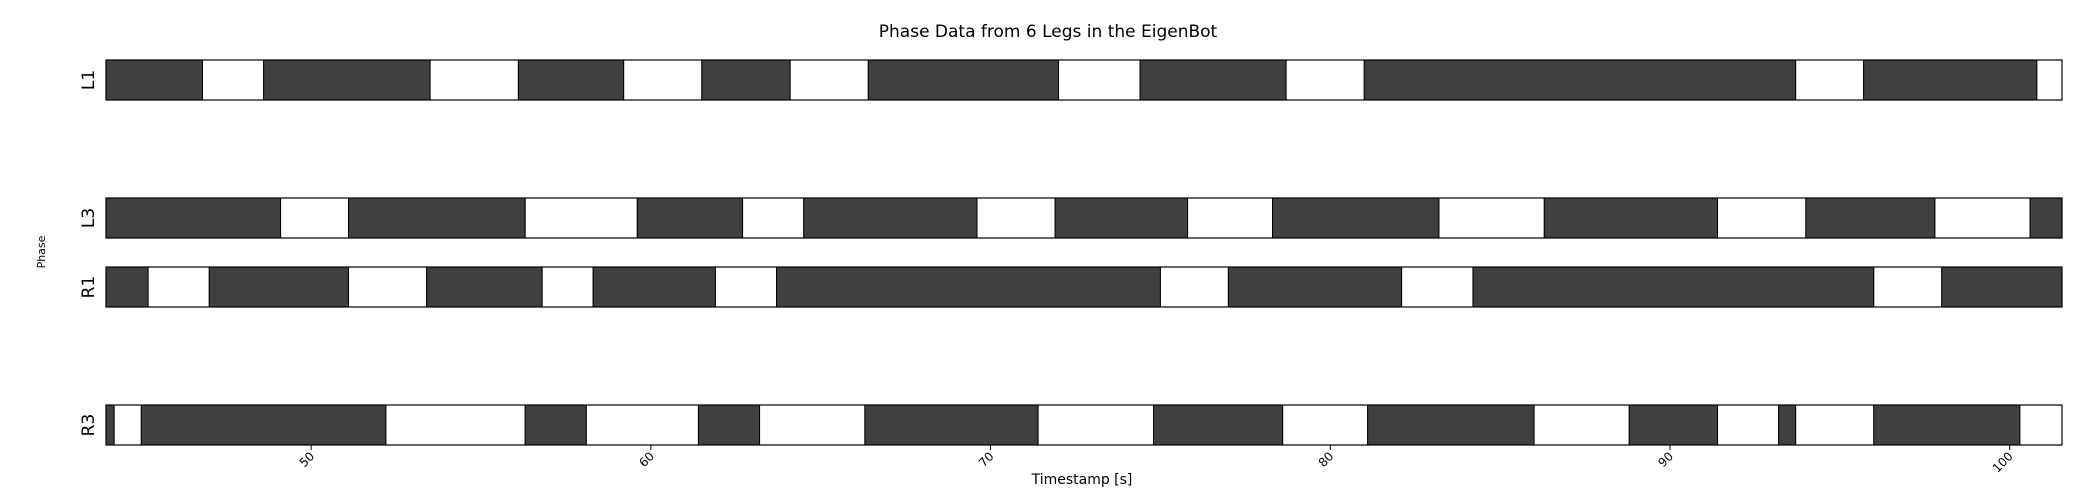 This screenshot has width=2100, height=500. I want to click on x-tick-label: 100, so click(2003, 462).